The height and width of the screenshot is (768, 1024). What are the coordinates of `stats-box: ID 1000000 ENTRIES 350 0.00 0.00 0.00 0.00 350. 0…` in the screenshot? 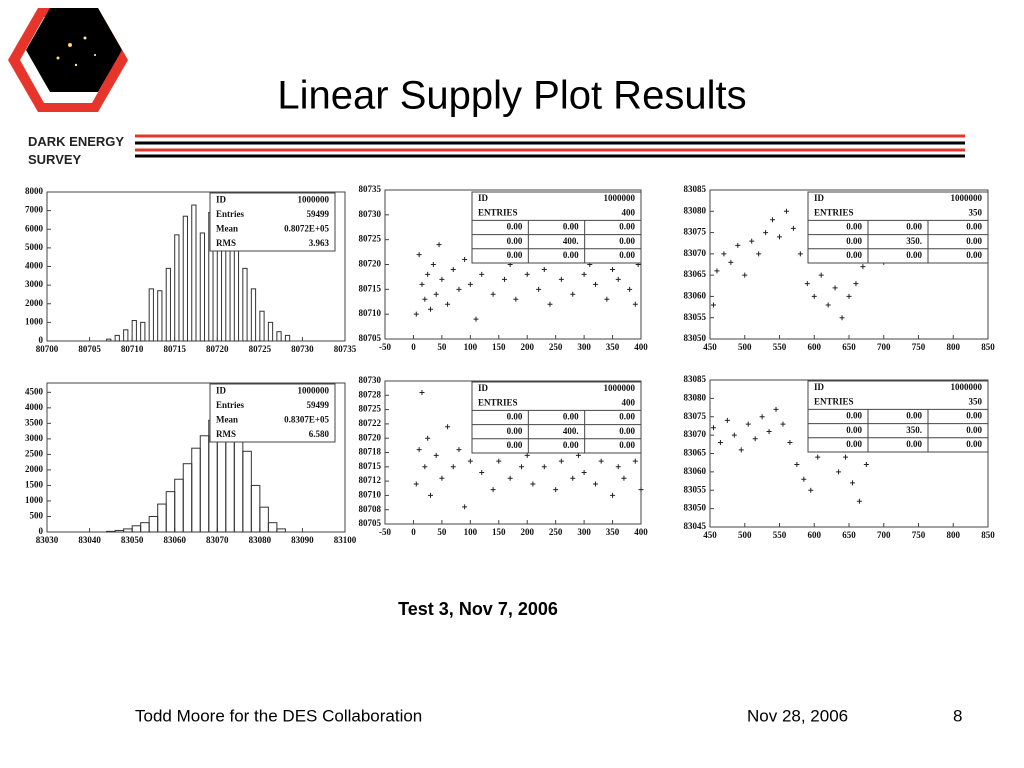 It's located at (898, 227).